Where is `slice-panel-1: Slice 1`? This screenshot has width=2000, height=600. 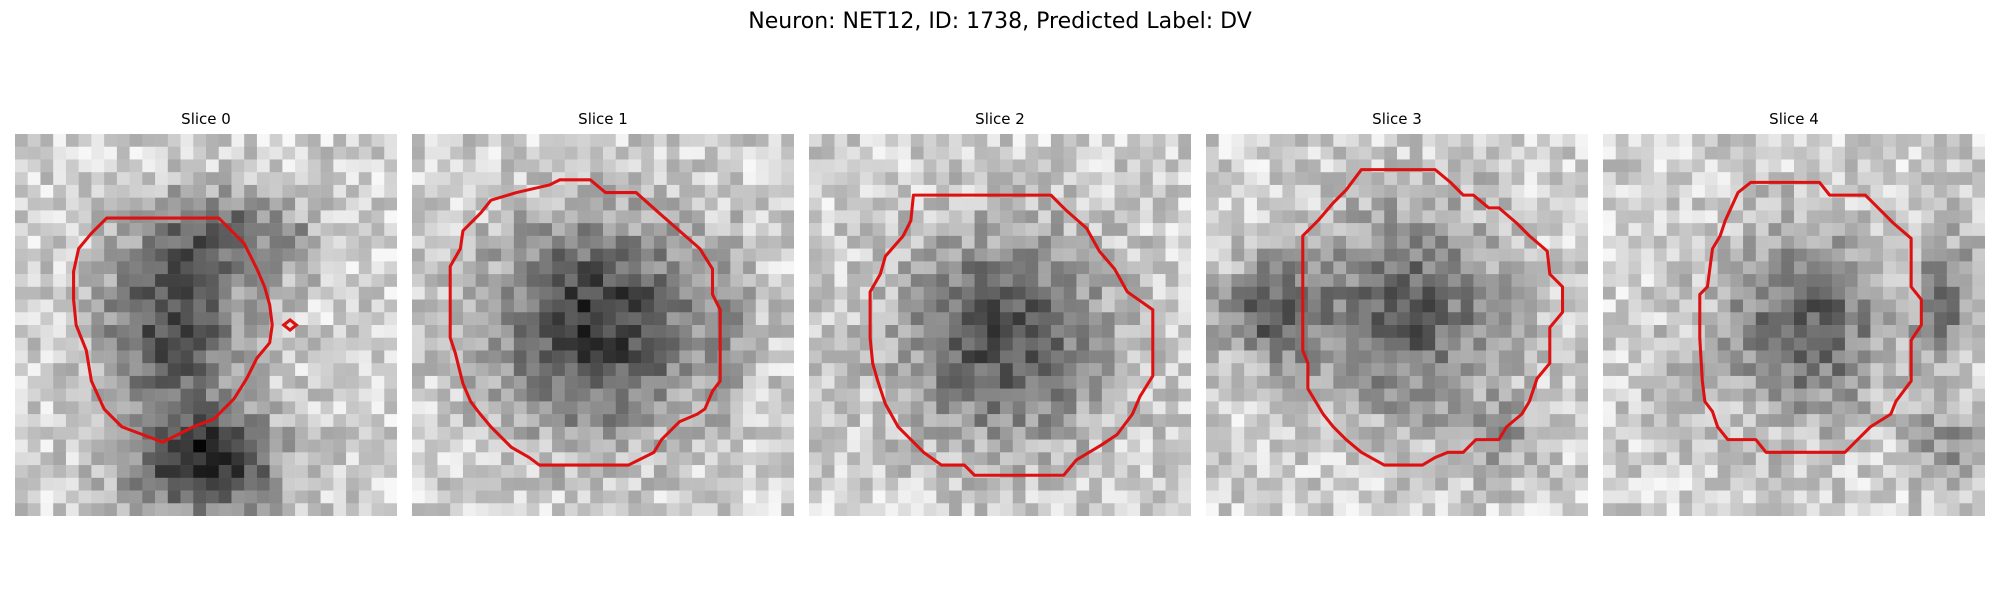
slice-panel-1: Slice 1 is located at coordinates (603, 313).